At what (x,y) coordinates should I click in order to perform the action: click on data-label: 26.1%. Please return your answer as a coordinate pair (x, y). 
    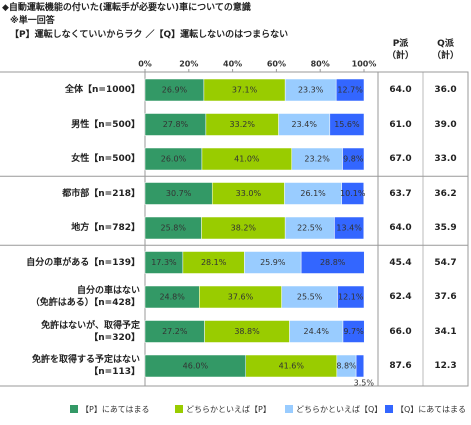
    Looking at the image, I should click on (313, 193).